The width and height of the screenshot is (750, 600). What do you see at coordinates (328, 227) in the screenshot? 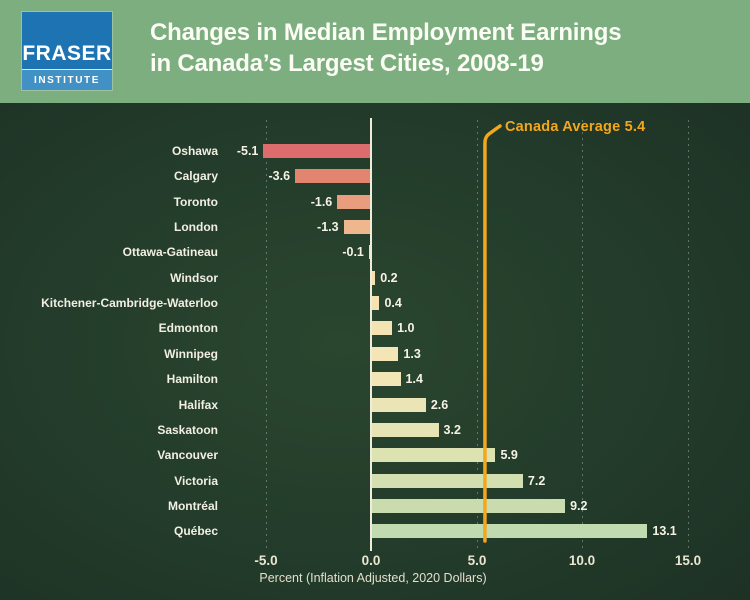
I see `value-label: -1.3` at bounding box center [328, 227].